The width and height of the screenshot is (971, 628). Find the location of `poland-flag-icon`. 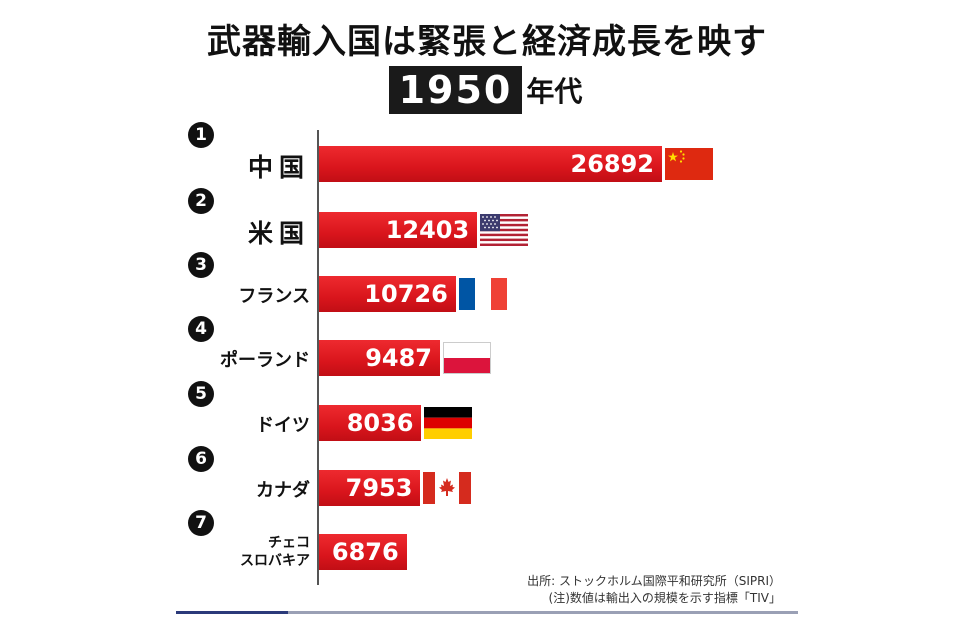

poland-flag-icon is located at coordinates (467, 358).